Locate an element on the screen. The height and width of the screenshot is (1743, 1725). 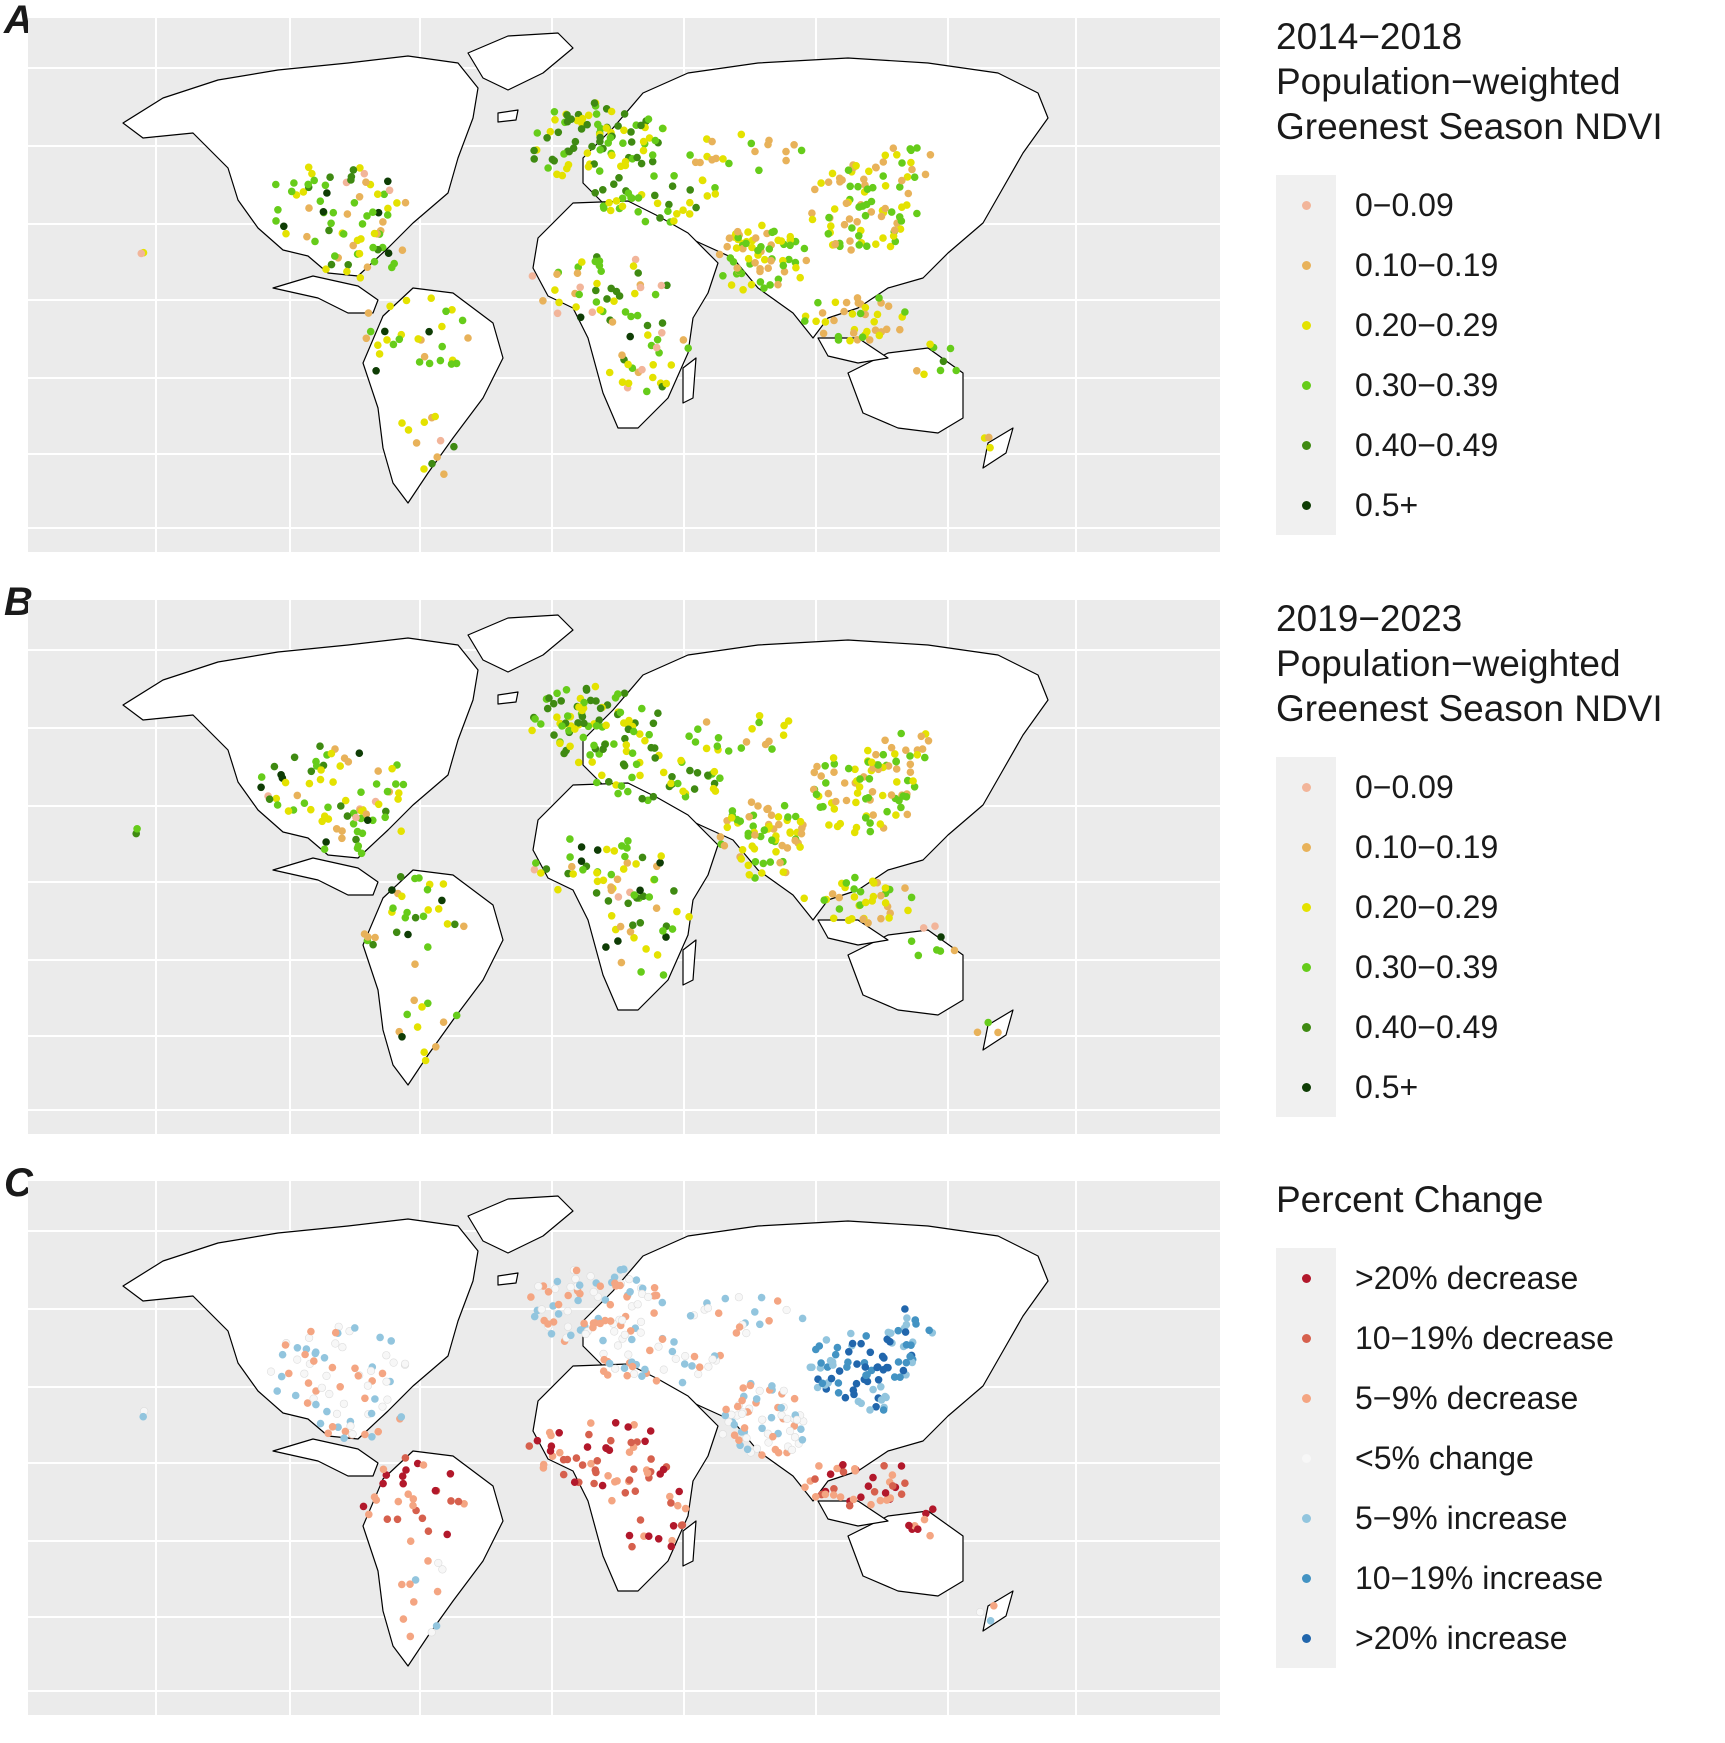
legend-label: 5−9% decrease is located at coordinates (1467, 1398).